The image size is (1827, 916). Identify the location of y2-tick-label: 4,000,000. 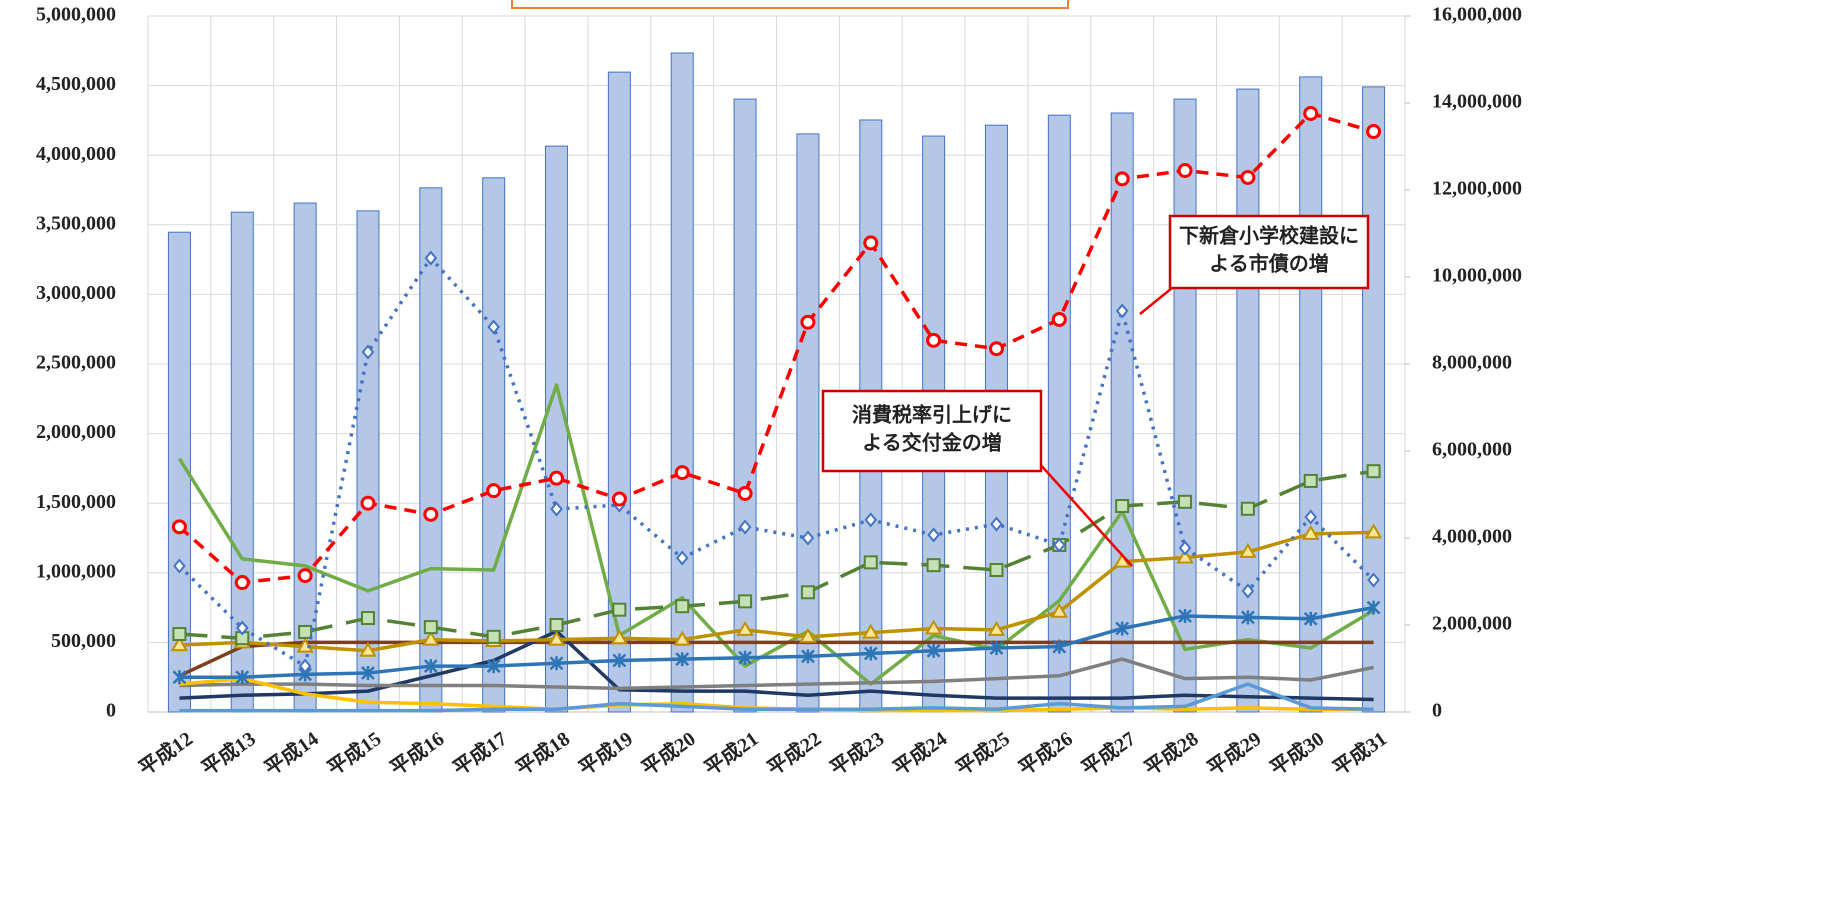
(1472, 537).